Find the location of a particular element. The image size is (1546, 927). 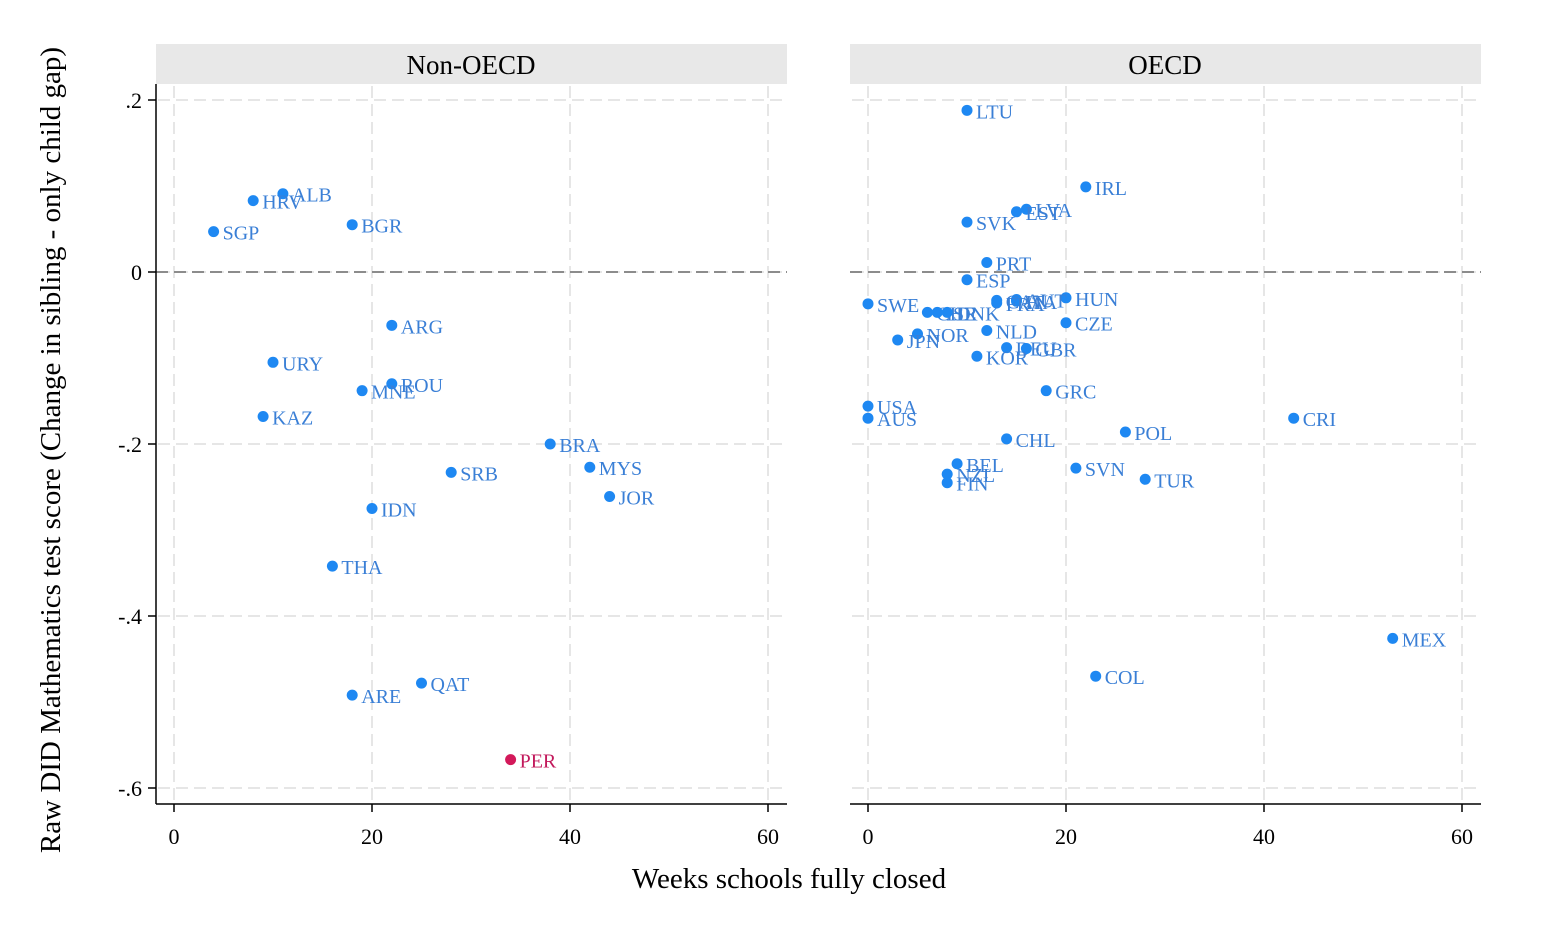

data-label-can: CAN is located at coordinates (1027, 302).